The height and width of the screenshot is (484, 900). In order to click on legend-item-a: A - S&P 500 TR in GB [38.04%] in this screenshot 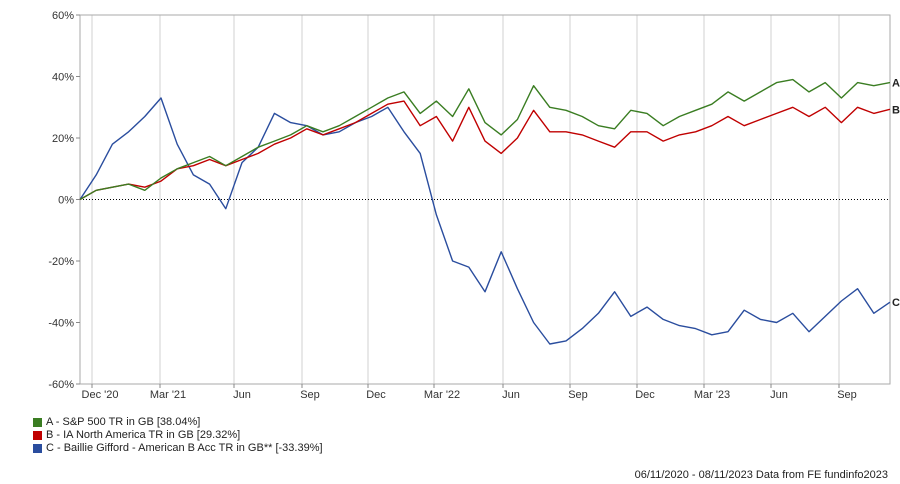, I will do `click(178, 422)`.